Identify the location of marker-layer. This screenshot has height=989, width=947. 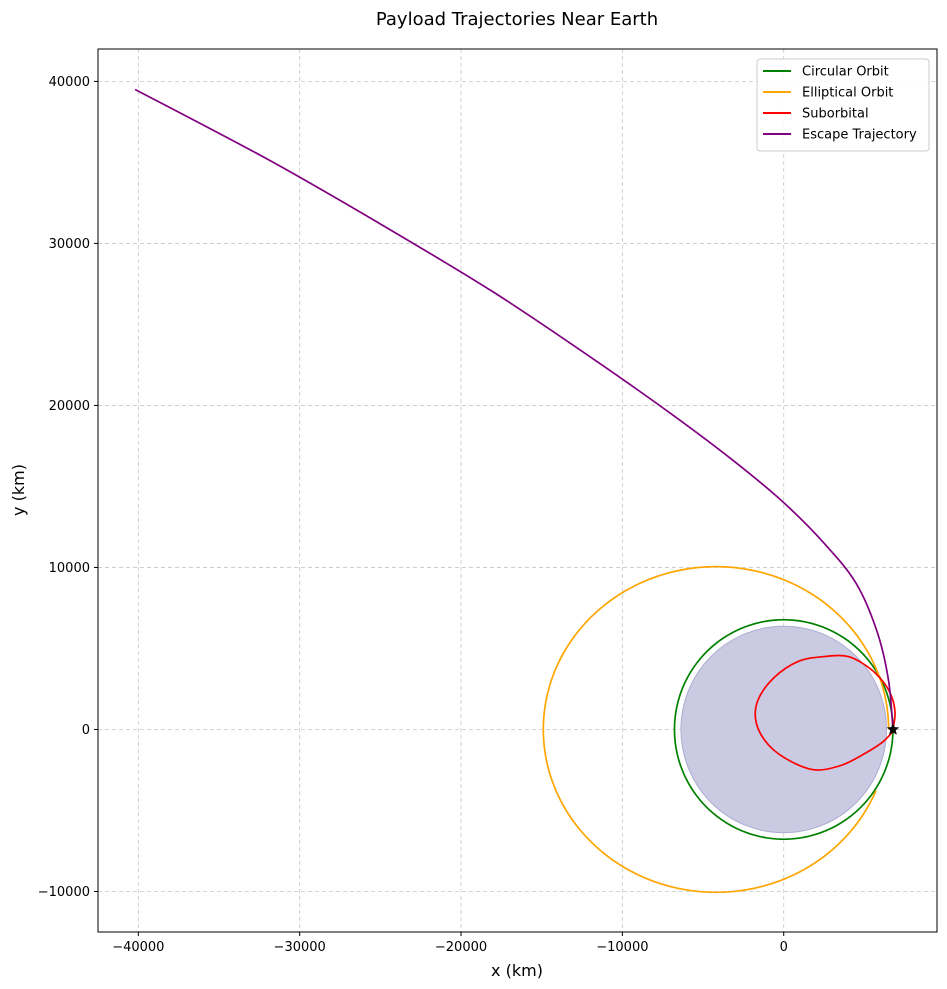
(893, 728).